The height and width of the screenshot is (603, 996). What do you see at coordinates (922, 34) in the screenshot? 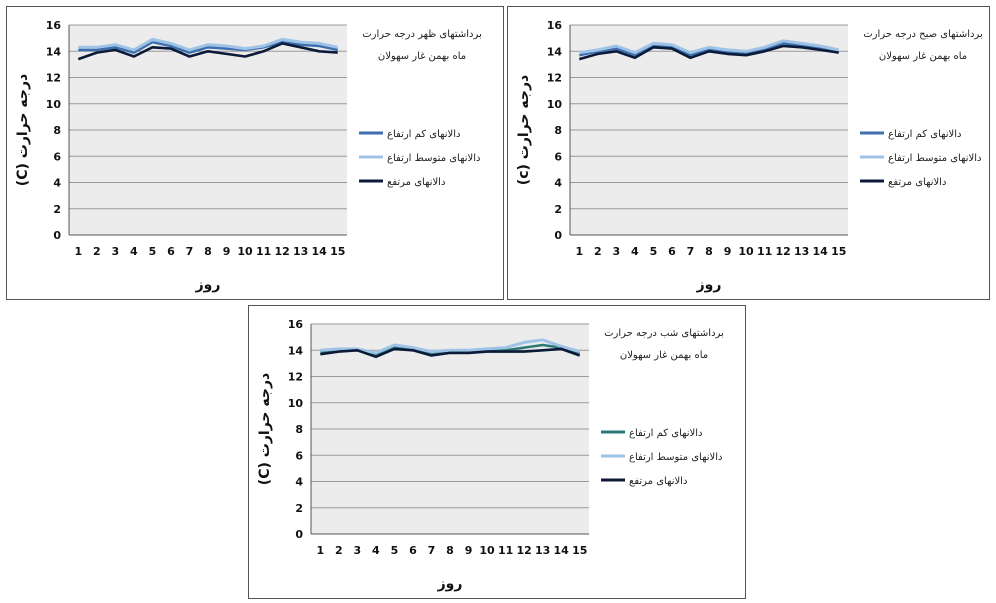
I see `chart-title-line: برداشتهای صبح درجه حرارت` at bounding box center [922, 34].